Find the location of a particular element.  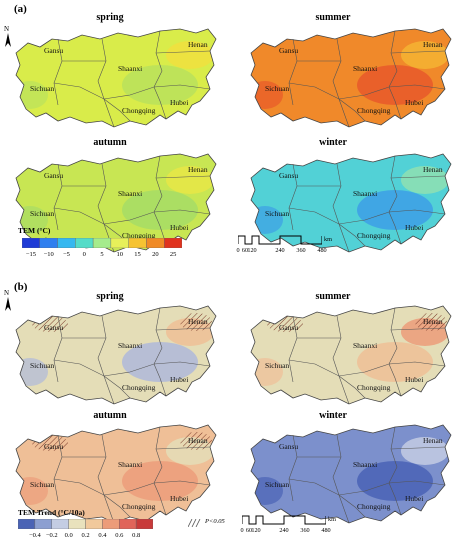

legend-tick-label: −15 is located at coordinates (30, 254).